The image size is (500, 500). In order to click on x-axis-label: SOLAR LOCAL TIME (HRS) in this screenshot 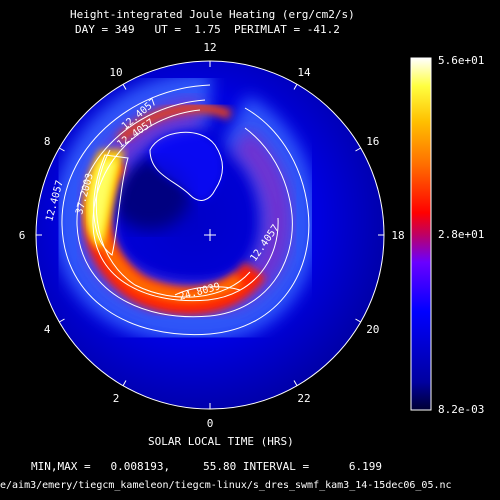, I will do `click(221, 441)`.